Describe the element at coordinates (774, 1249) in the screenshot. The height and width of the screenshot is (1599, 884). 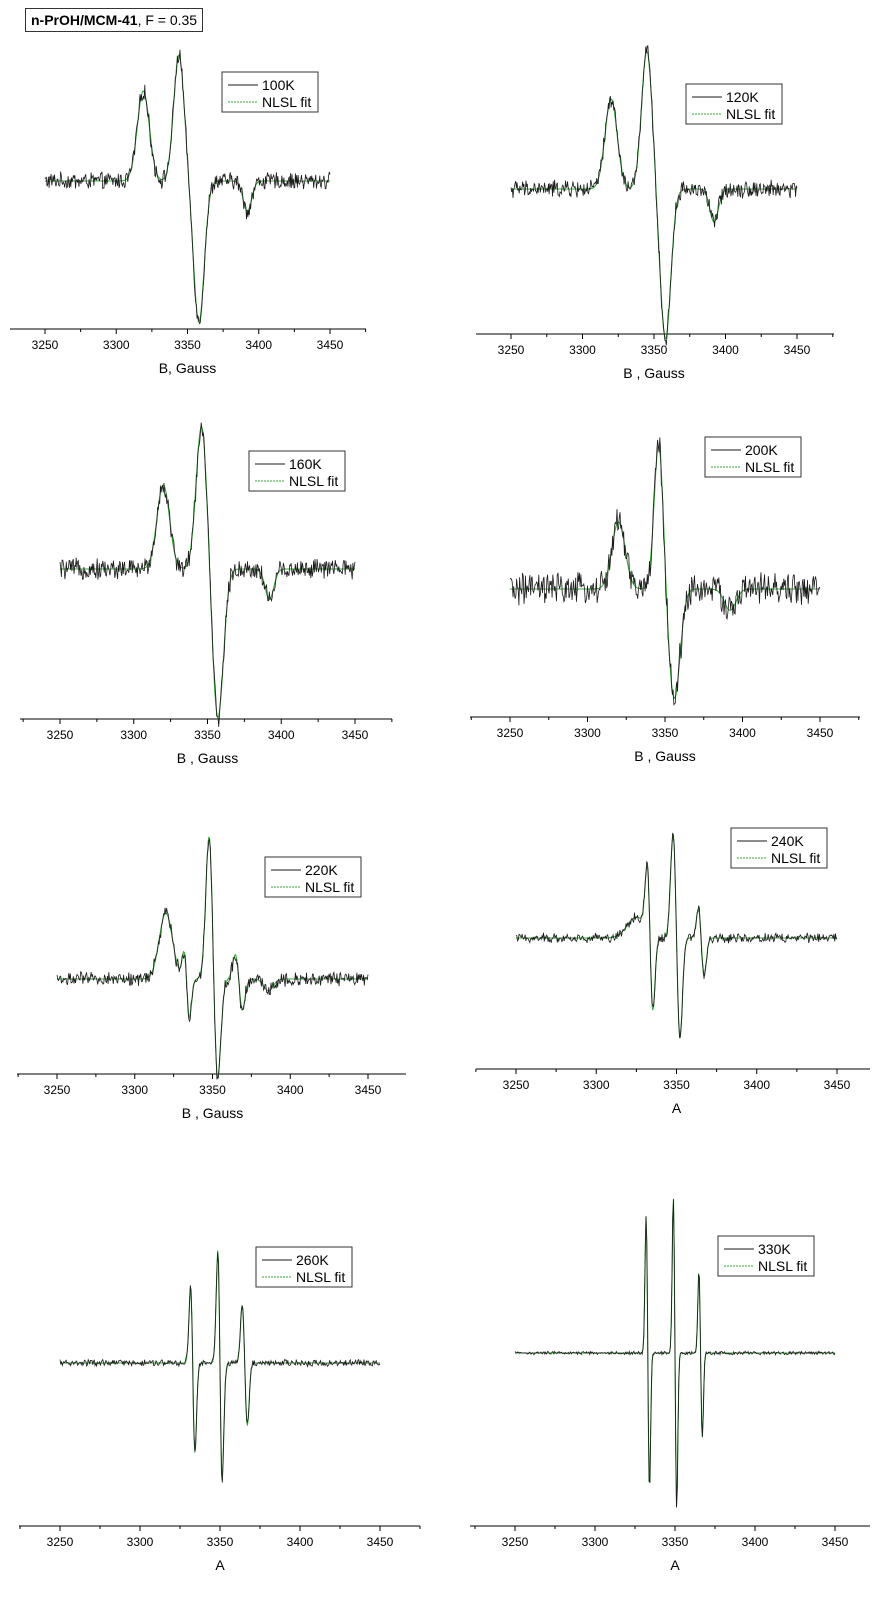
I see `legend-label-temperature: 330K` at that location.